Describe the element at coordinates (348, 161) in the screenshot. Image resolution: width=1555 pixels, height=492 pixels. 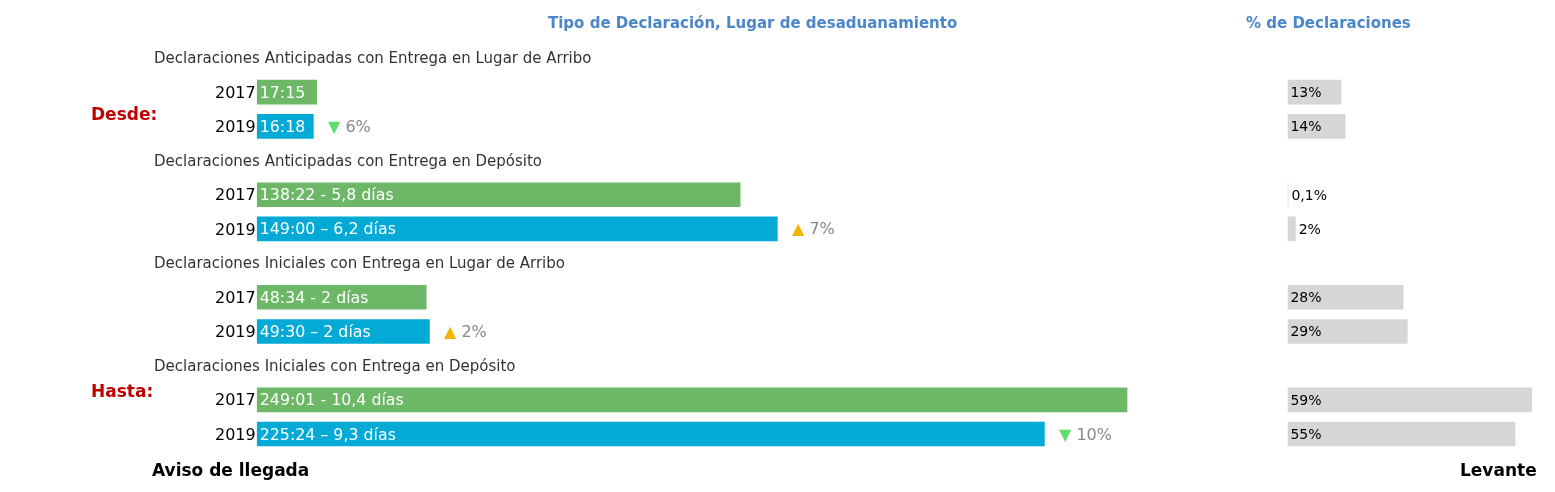
I see `annotation: Declaraciones Anticipadas con Entrega en Depósito` at that location.